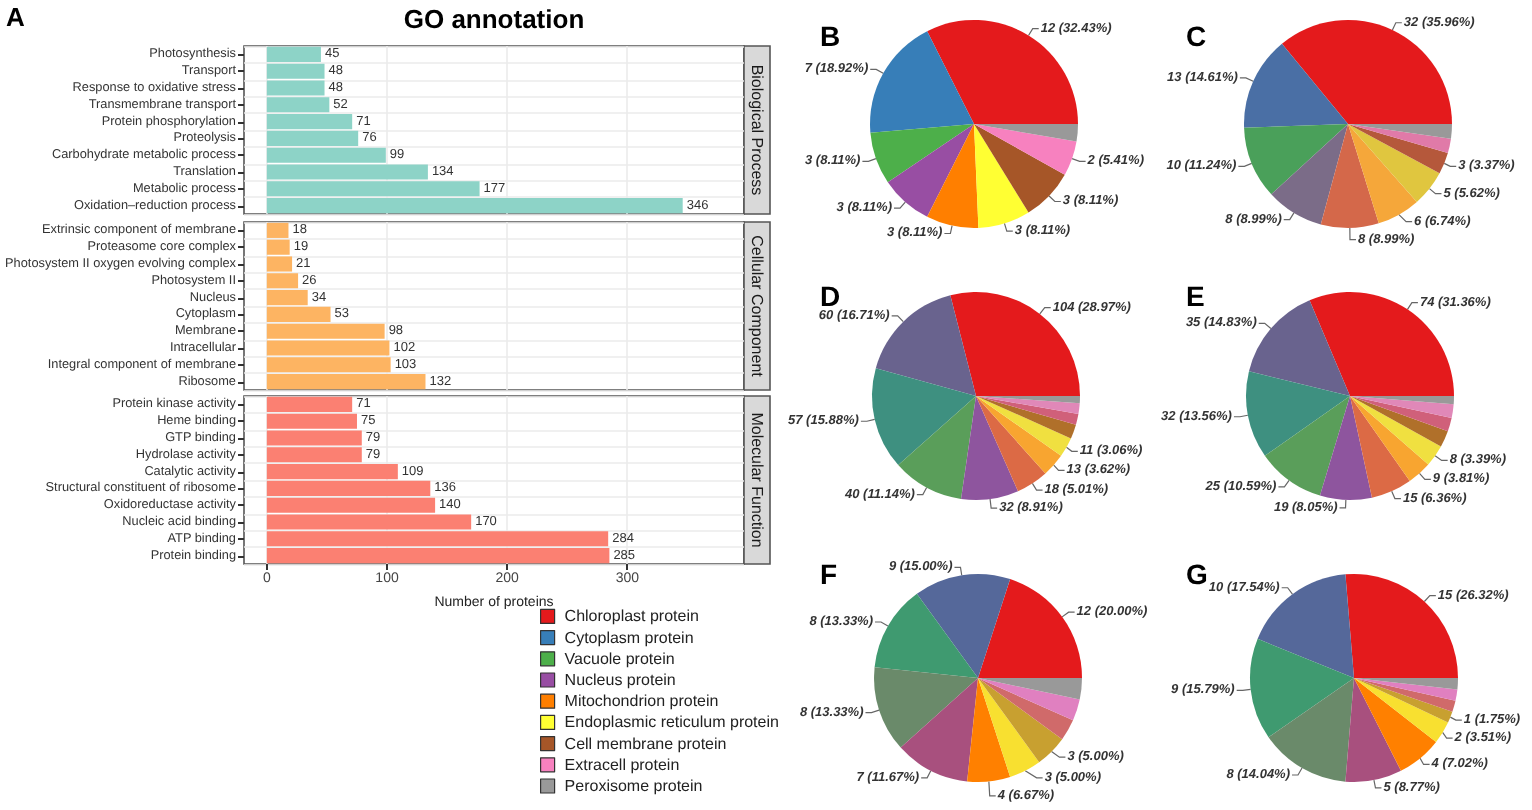  I want to click on legend-label: Nucleus protein, so click(620, 680).